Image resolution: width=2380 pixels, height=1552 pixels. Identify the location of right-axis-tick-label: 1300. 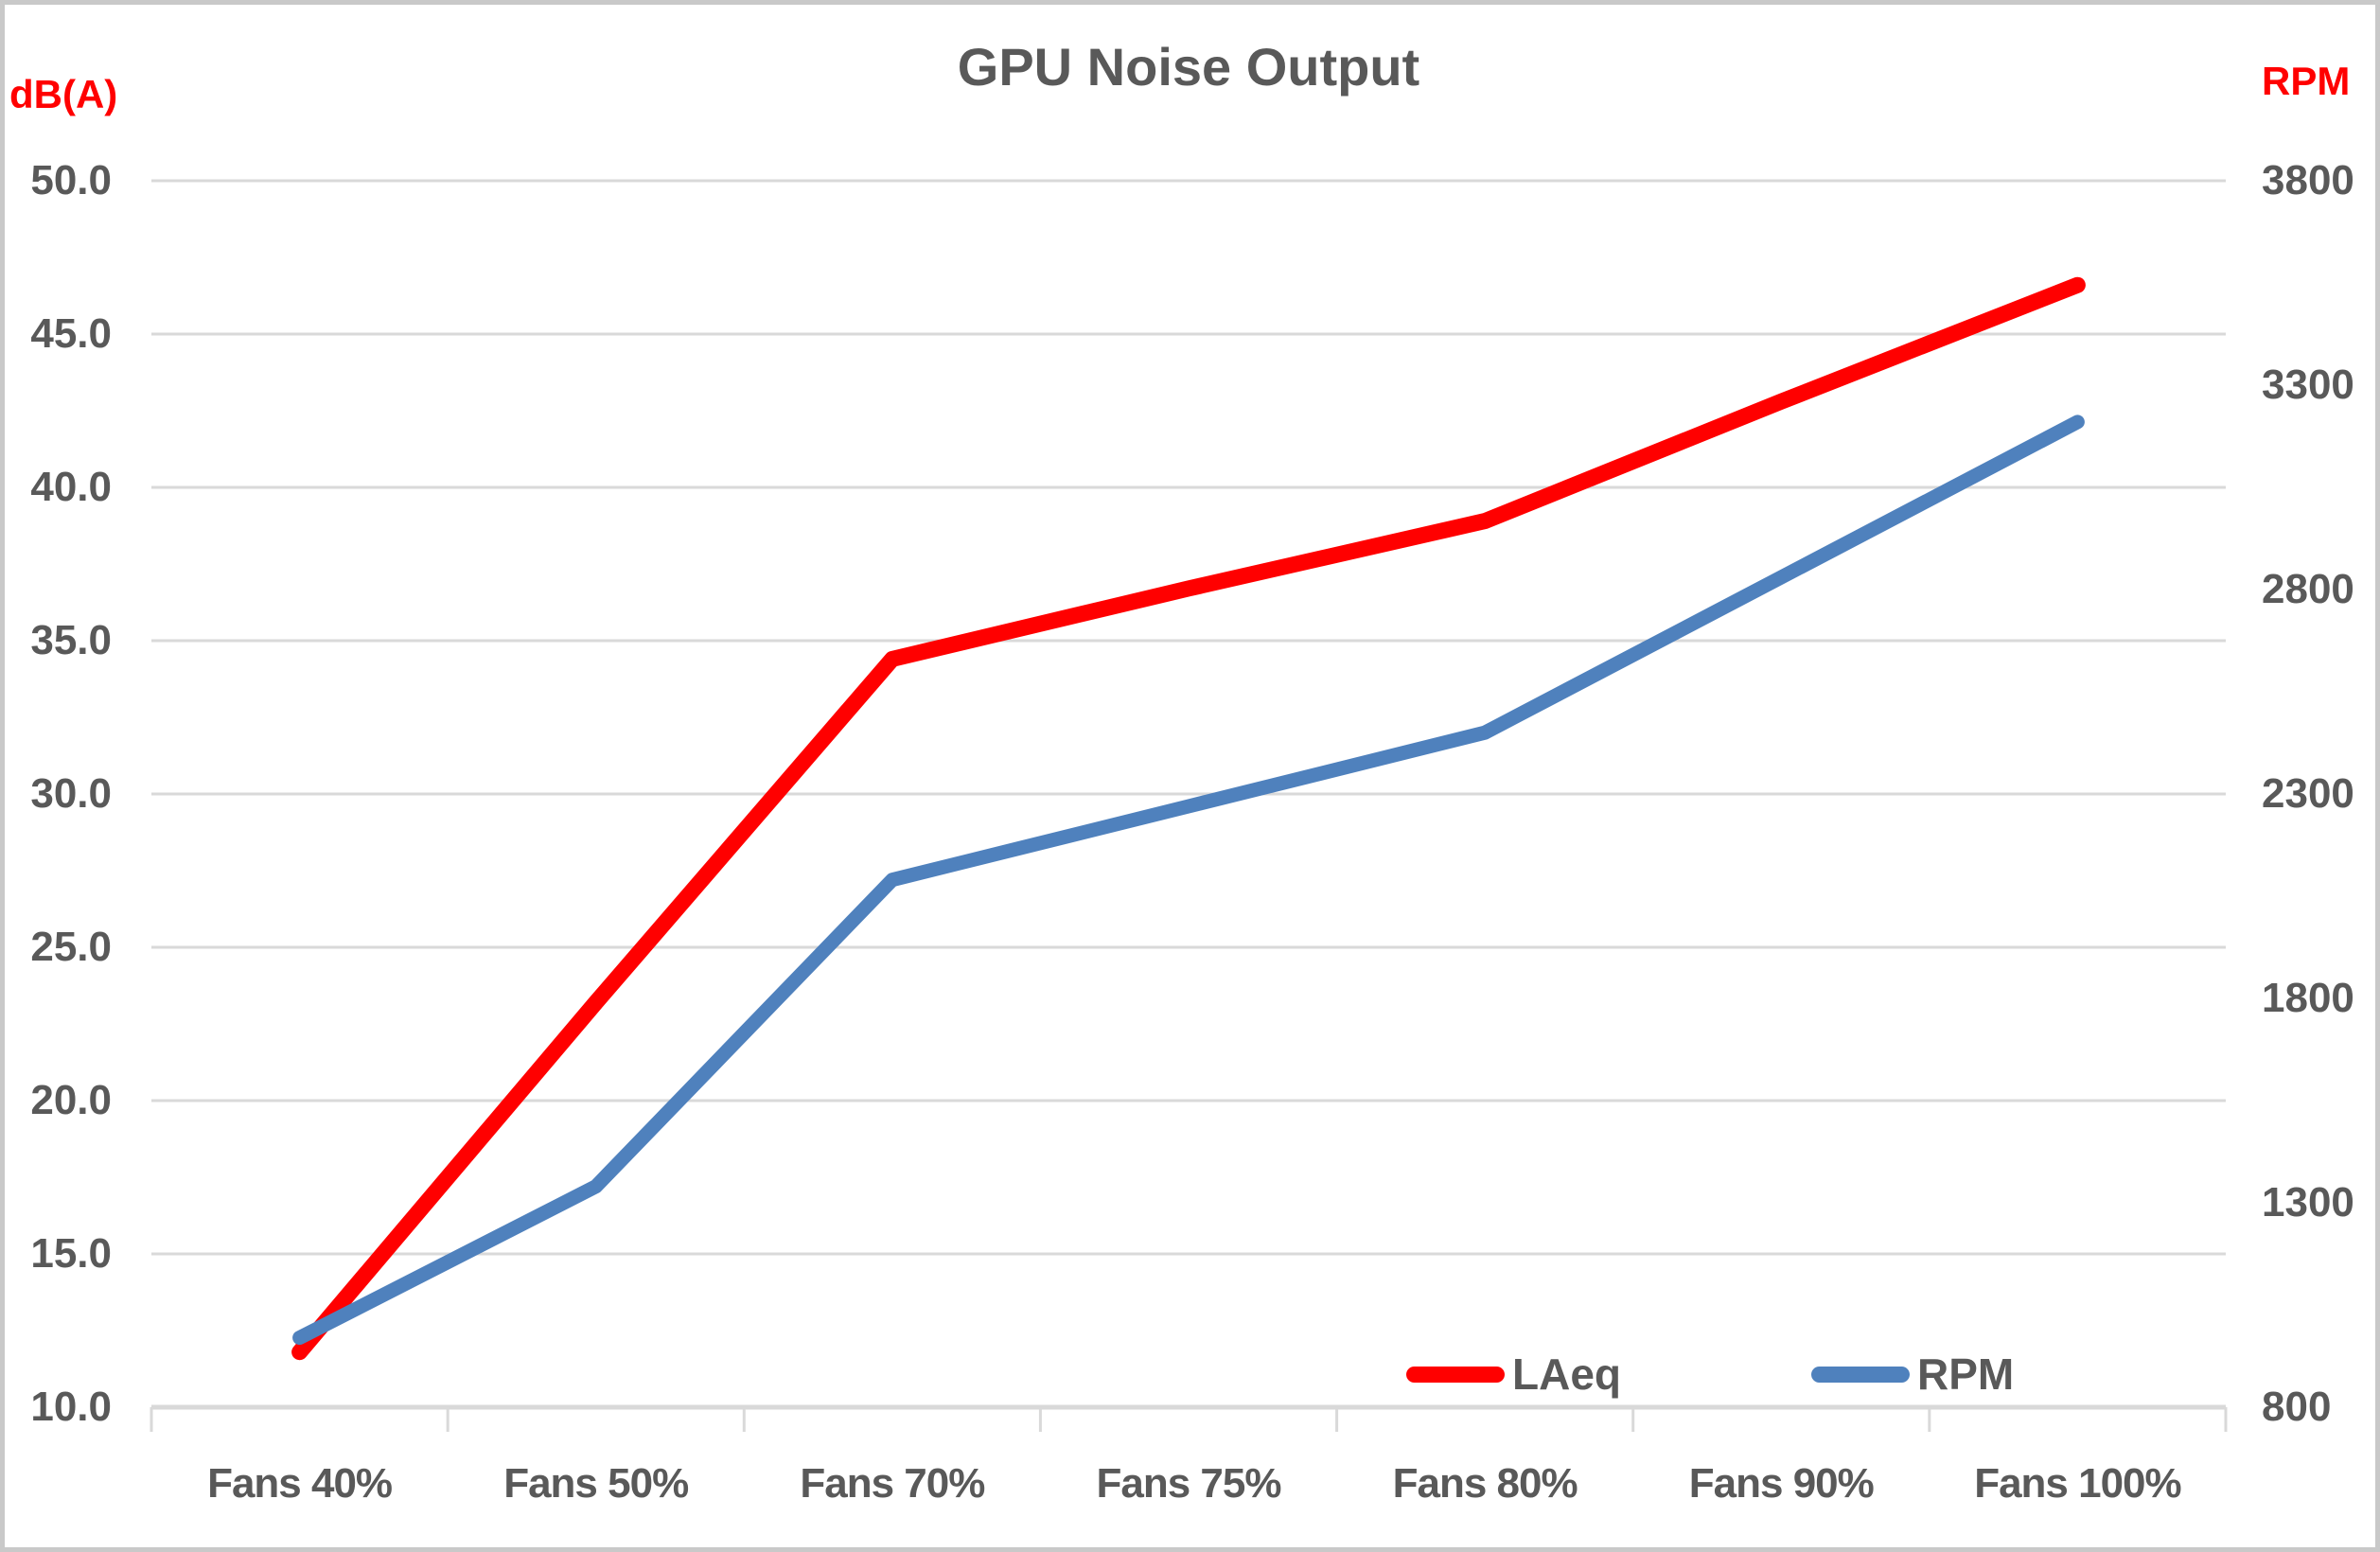
(2308, 1202).